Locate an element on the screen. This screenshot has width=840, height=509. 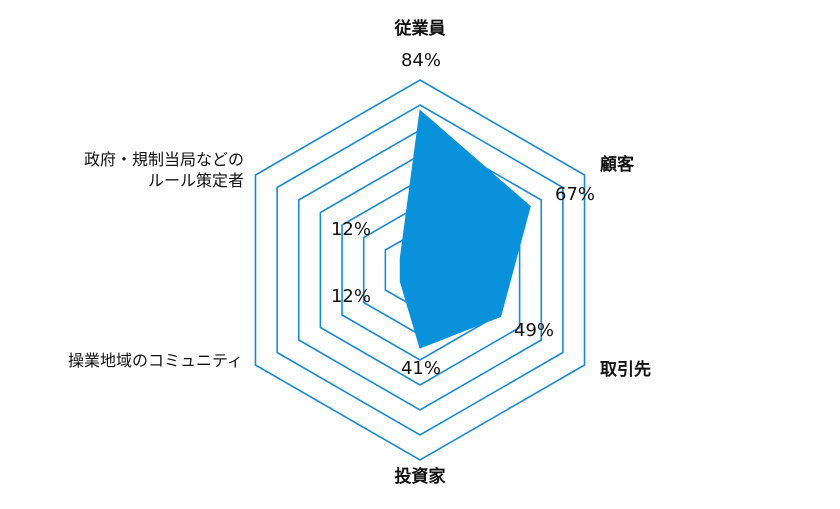
axis-label-employees: 従業員 is located at coordinates (420, 28).